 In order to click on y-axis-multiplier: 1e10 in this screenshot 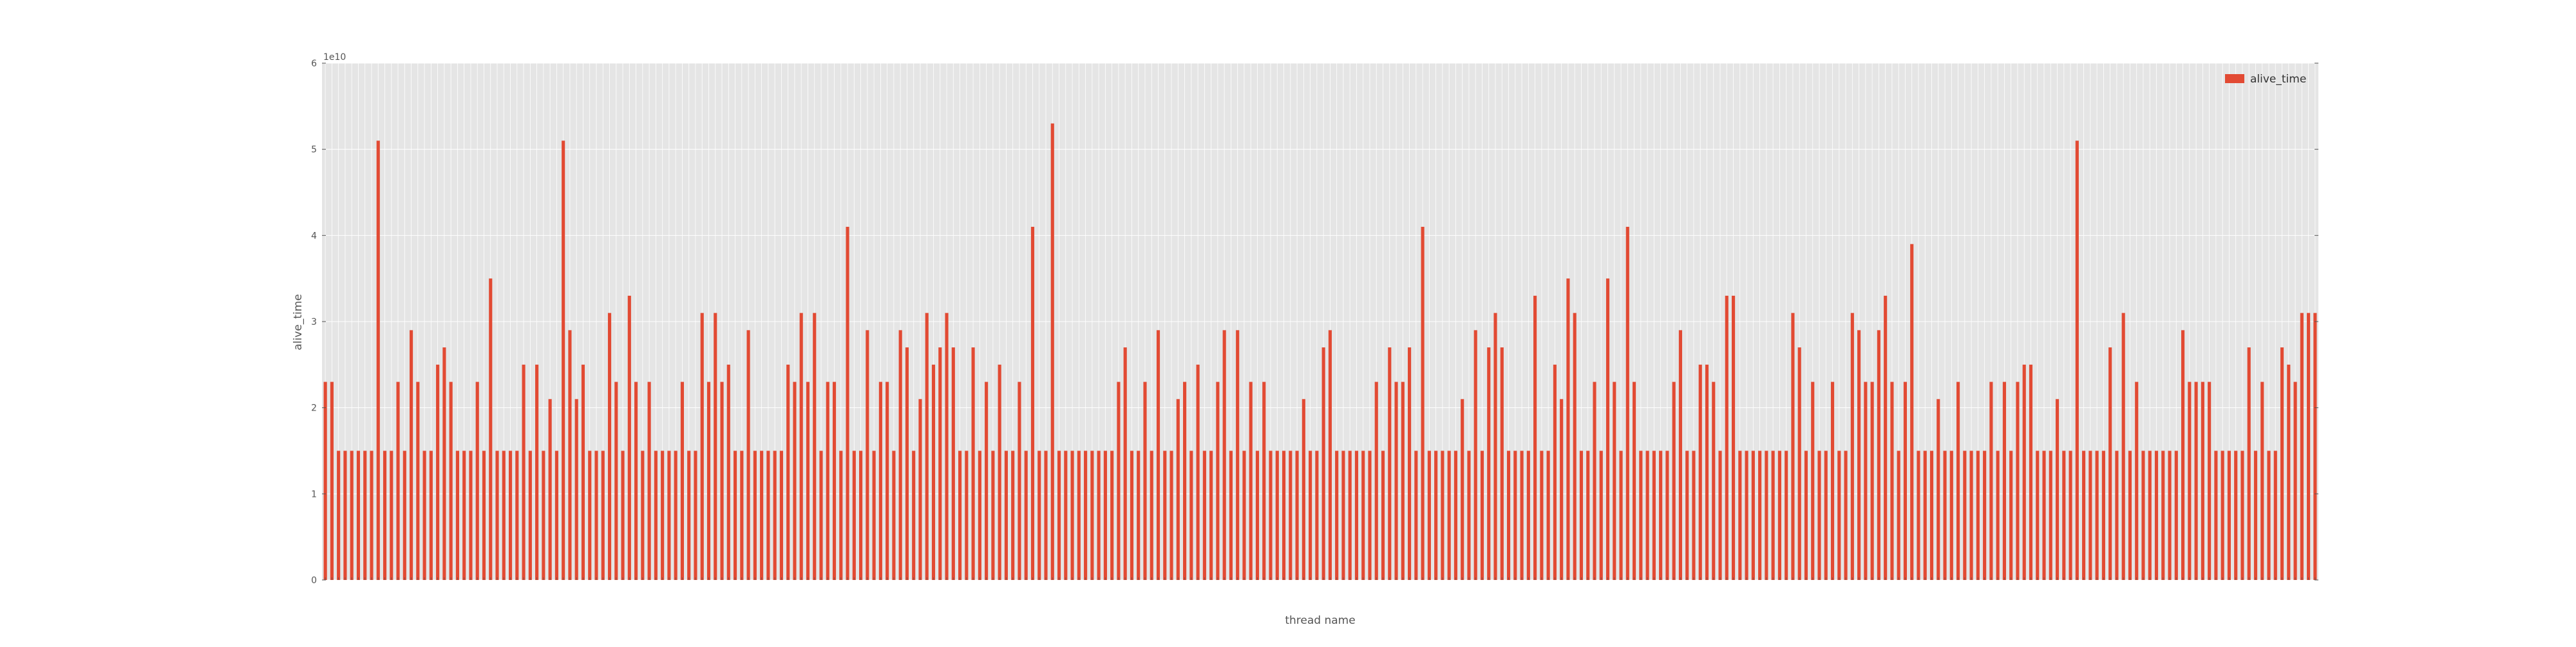, I will do `click(334, 57)`.